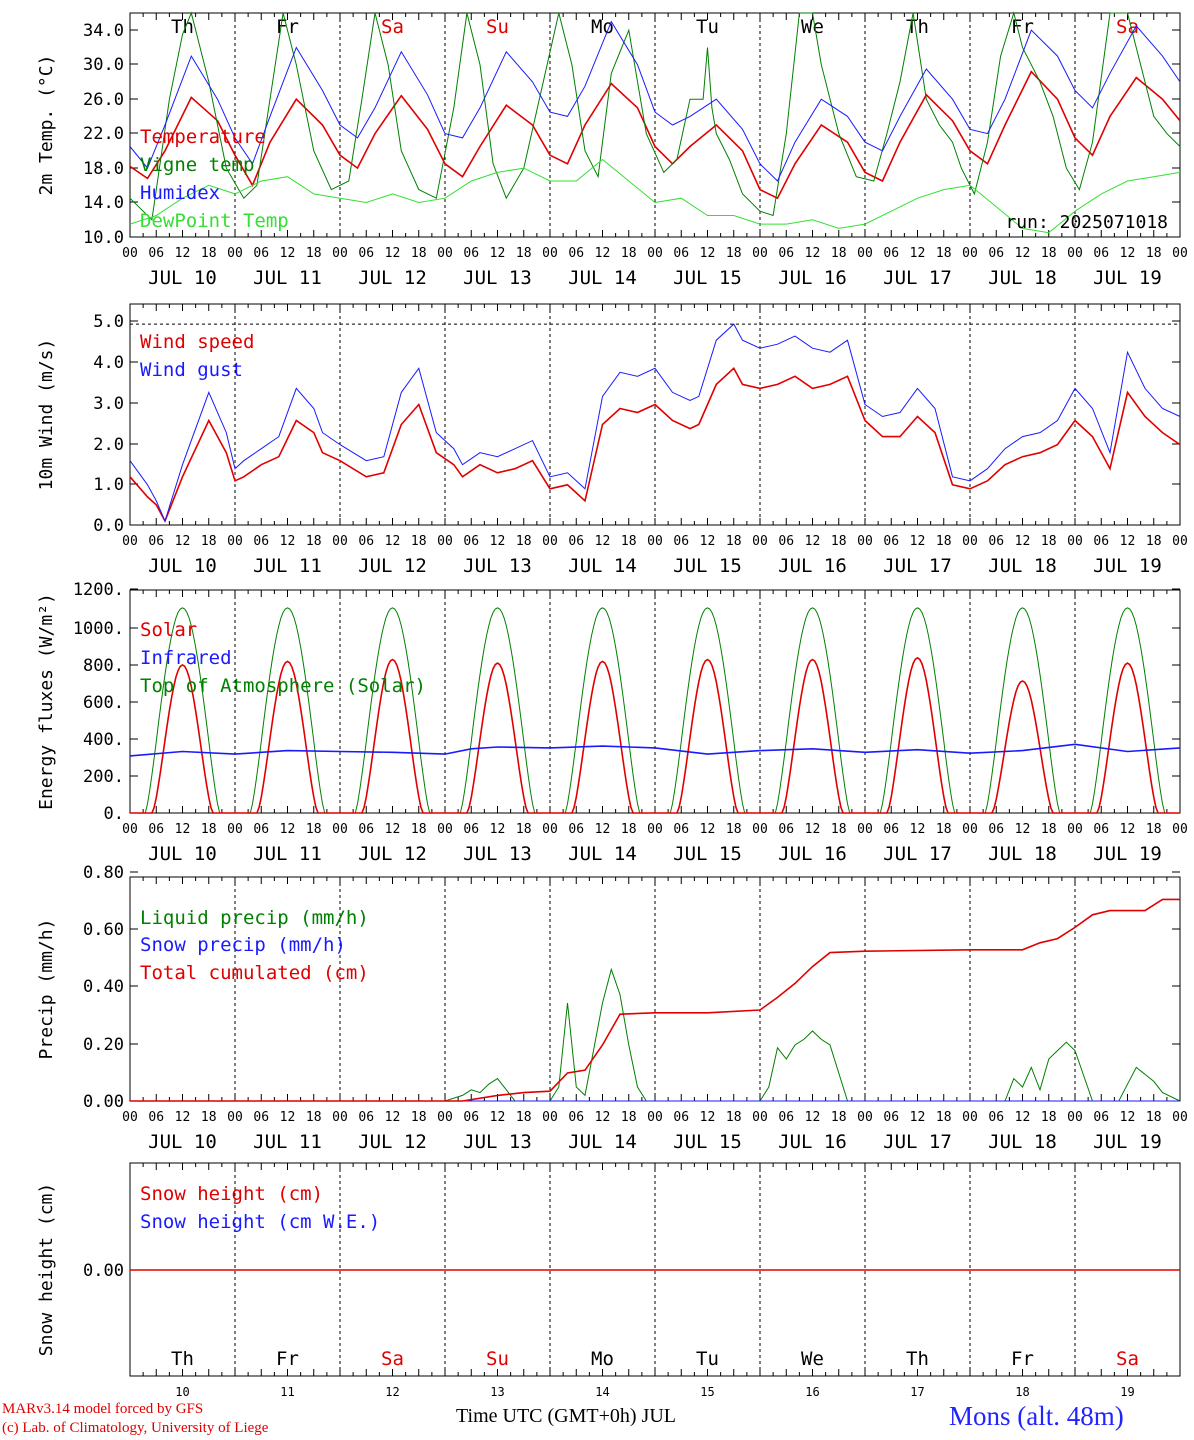 The height and width of the screenshot is (1440, 1194). I want to click on y-tick-label: 26.0, so click(103, 100).